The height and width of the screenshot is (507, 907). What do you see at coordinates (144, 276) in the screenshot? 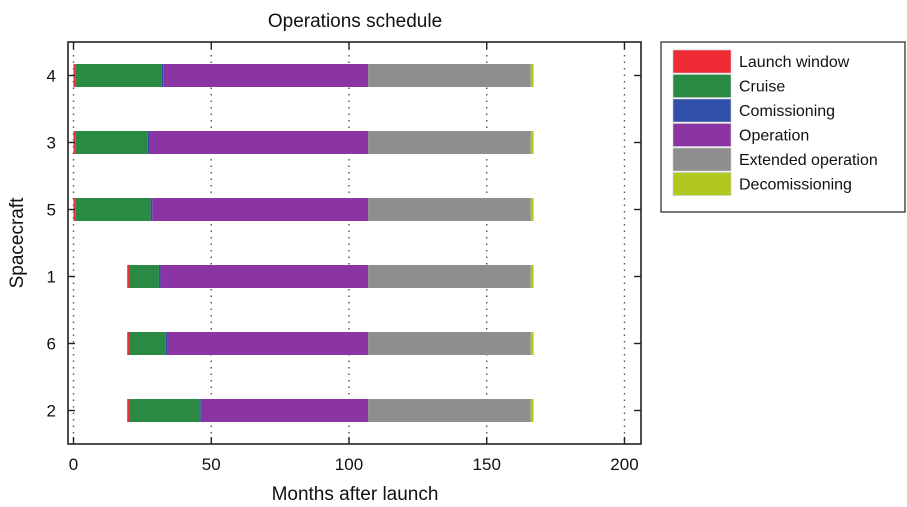
I see `bar-segment-1-cruise` at bounding box center [144, 276].